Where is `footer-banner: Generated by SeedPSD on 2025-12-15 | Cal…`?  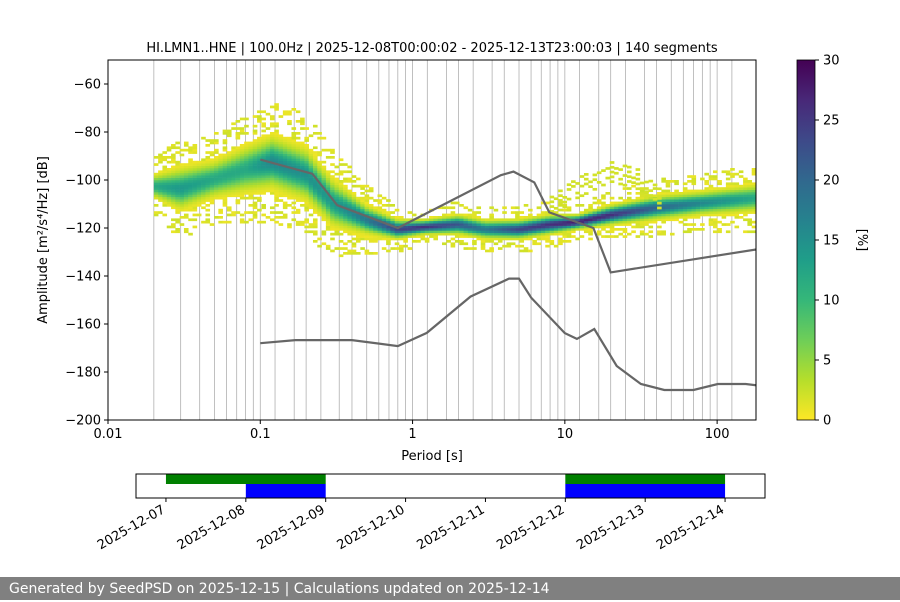
footer-banner: Generated by SeedPSD on 2025-12-15 | Cal… is located at coordinates (450, 588).